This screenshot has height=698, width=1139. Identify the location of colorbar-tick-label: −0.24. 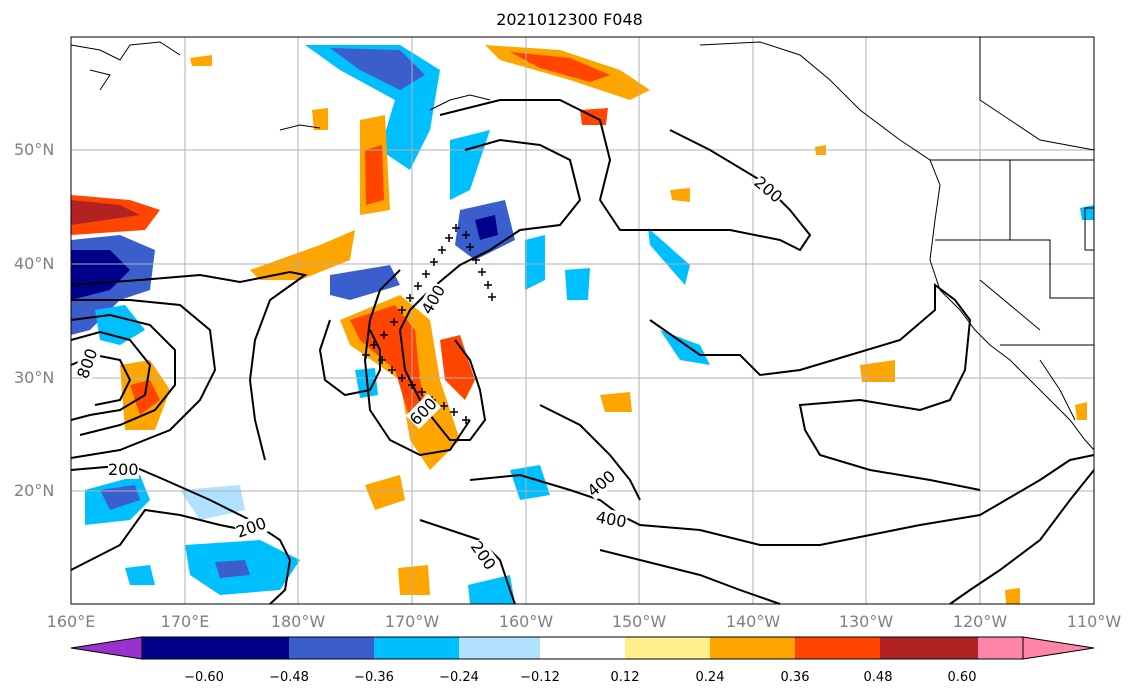
(459, 677).